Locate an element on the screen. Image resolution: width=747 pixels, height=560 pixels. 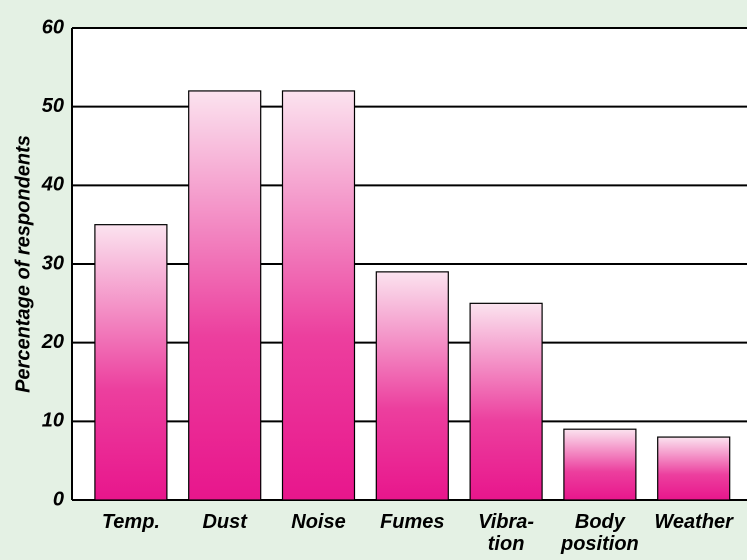
x-tick-label: Noise is located at coordinates (318, 522).